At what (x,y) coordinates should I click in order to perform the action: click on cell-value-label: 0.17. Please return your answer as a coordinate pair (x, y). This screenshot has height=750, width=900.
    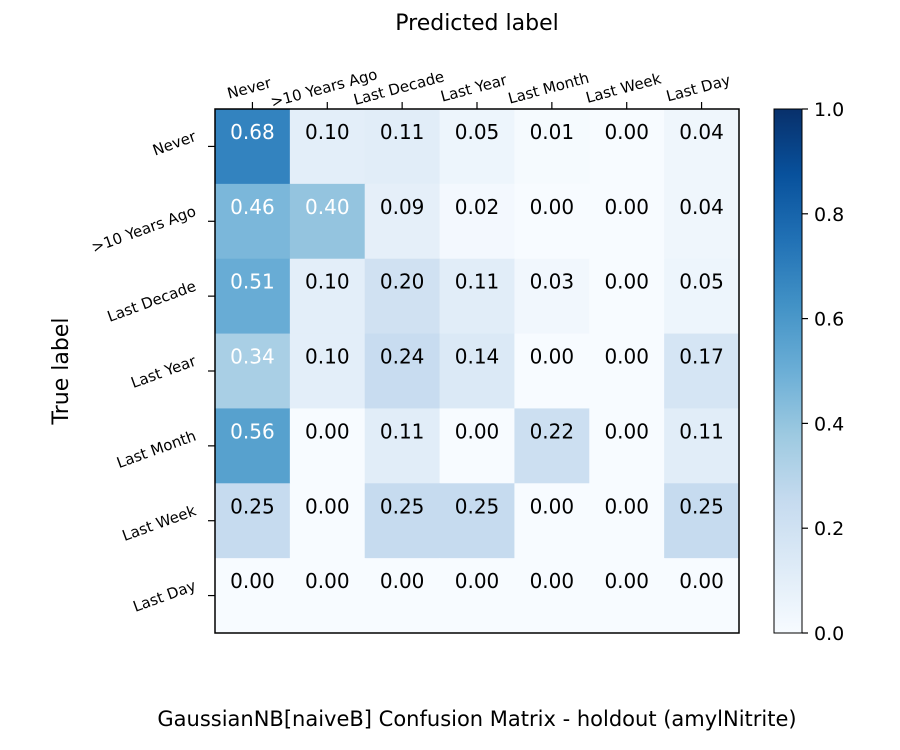
    Looking at the image, I should click on (701, 357).